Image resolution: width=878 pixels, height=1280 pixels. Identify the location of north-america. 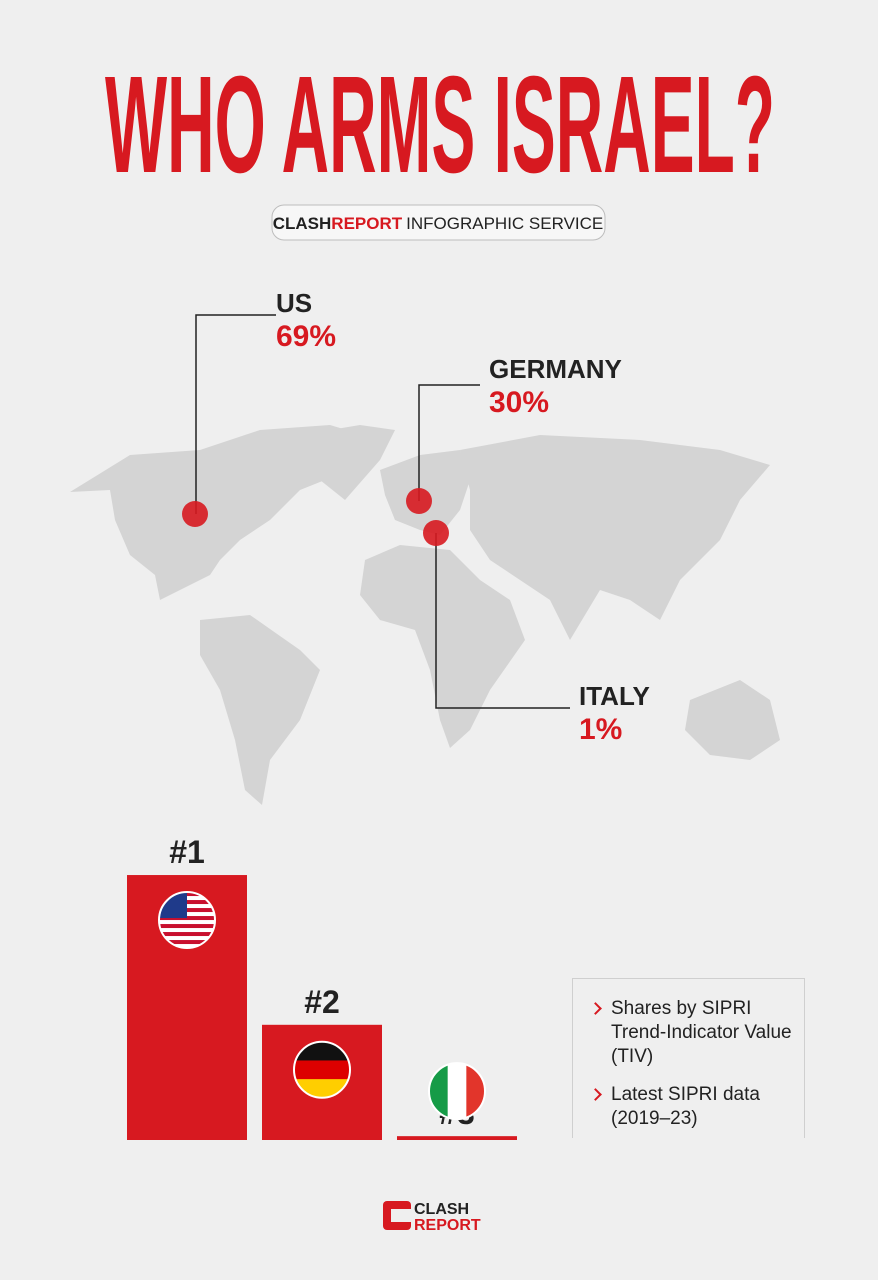
(225, 512).